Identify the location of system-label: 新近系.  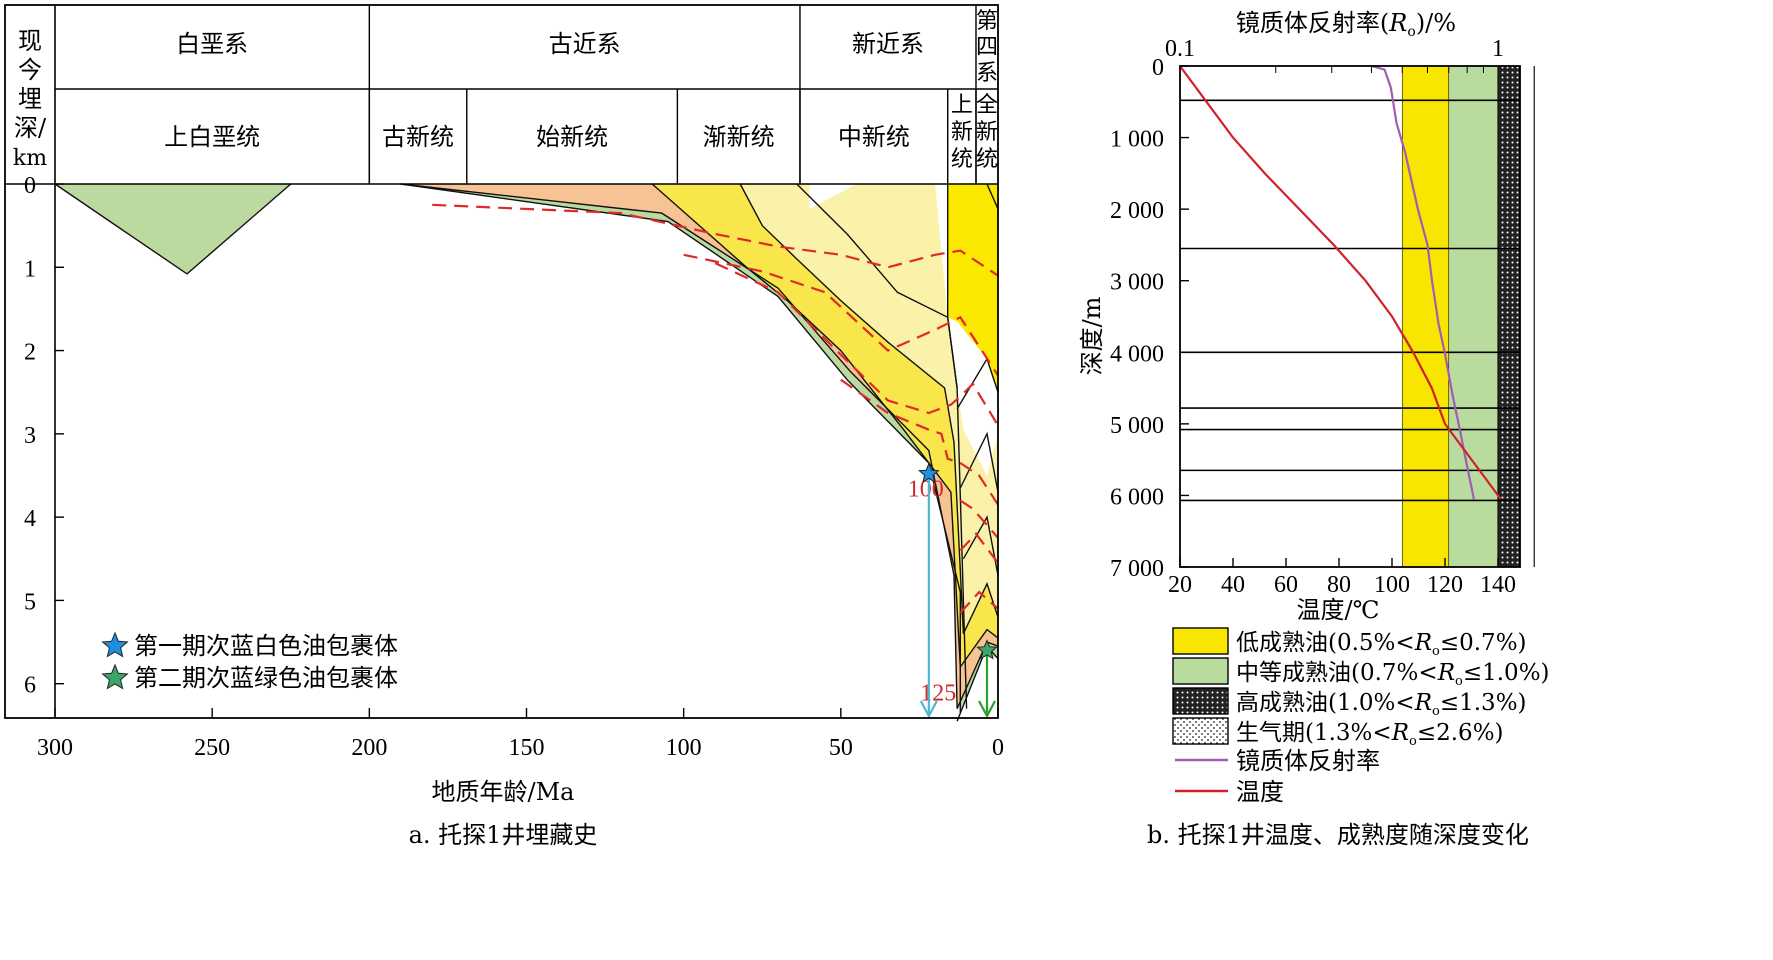
(888, 44).